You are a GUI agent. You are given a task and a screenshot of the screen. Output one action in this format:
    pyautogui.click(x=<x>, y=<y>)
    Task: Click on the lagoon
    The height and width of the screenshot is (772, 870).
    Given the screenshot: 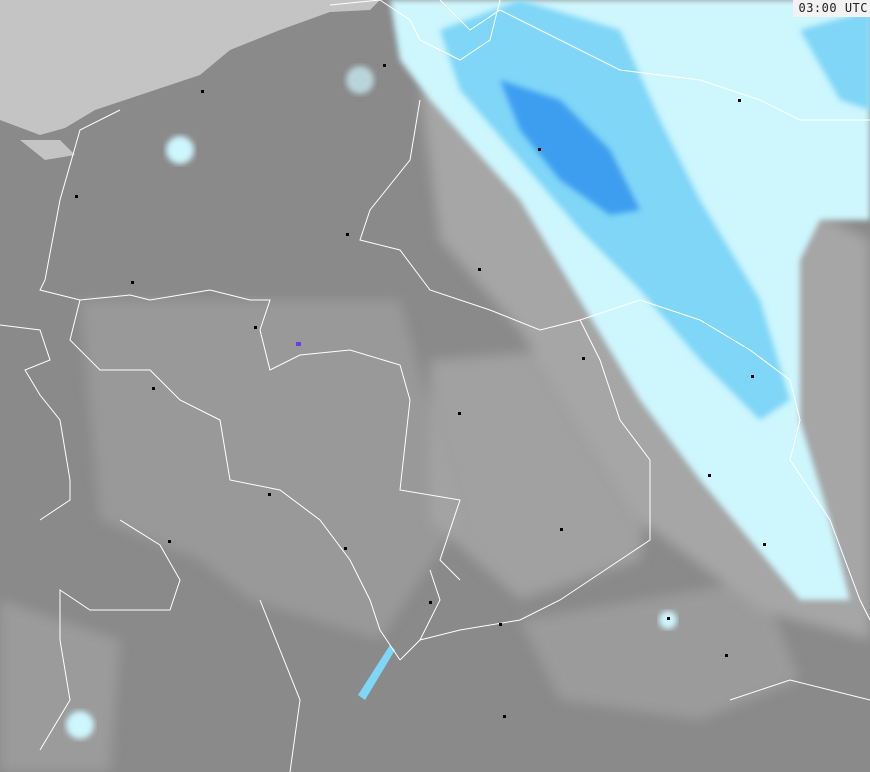 What is the action you would take?
    pyautogui.click(x=47, y=150)
    